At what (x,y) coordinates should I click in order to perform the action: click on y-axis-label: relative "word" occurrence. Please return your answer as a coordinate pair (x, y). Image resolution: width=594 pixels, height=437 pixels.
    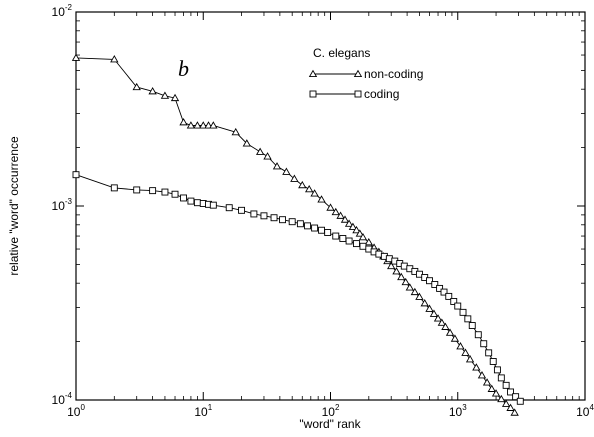
    Looking at the image, I should click on (14, 206).